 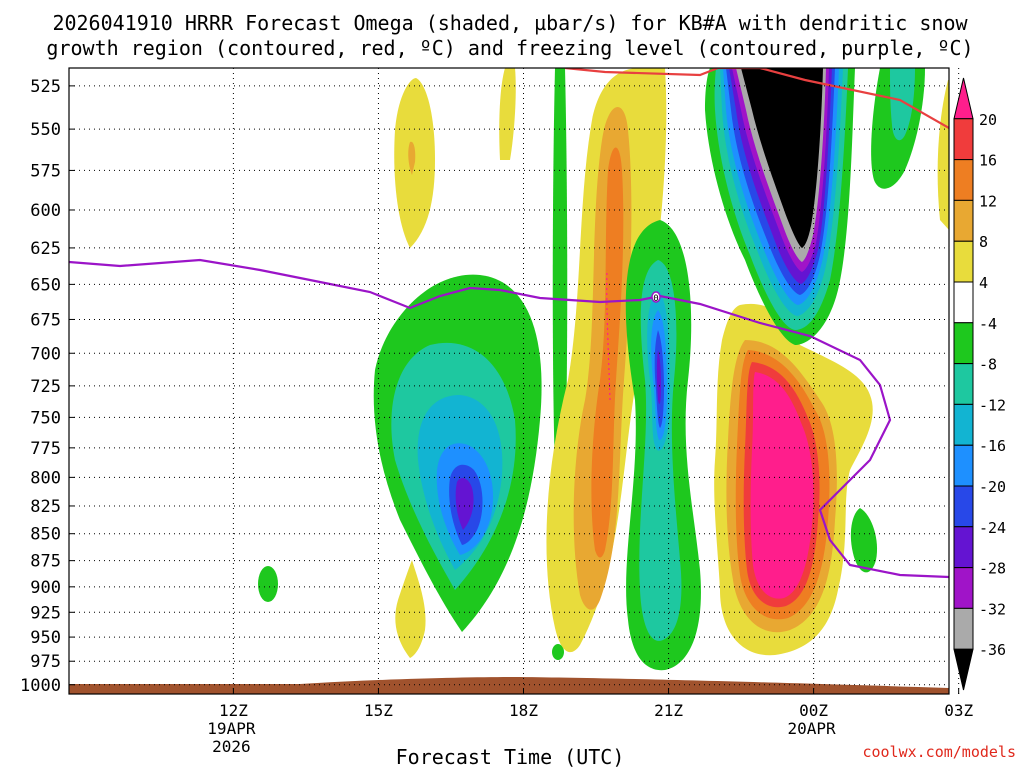 I want to click on y-tick-label: 575, so click(x=45, y=171).